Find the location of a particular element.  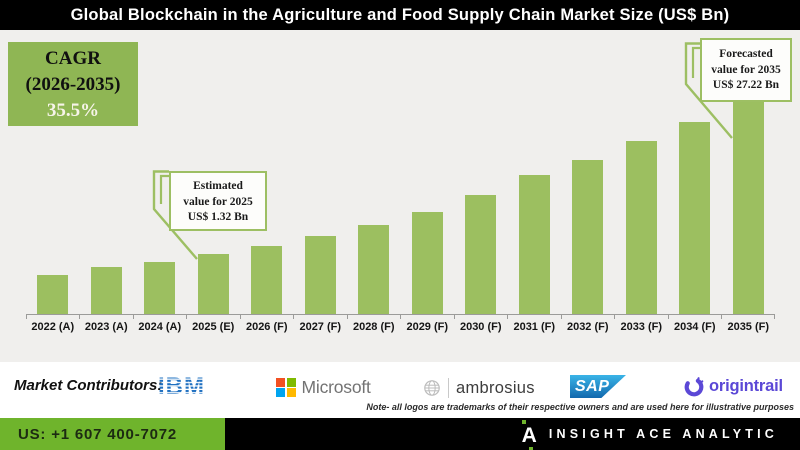

estimated-line2: value for 2025 is located at coordinates (218, 201).